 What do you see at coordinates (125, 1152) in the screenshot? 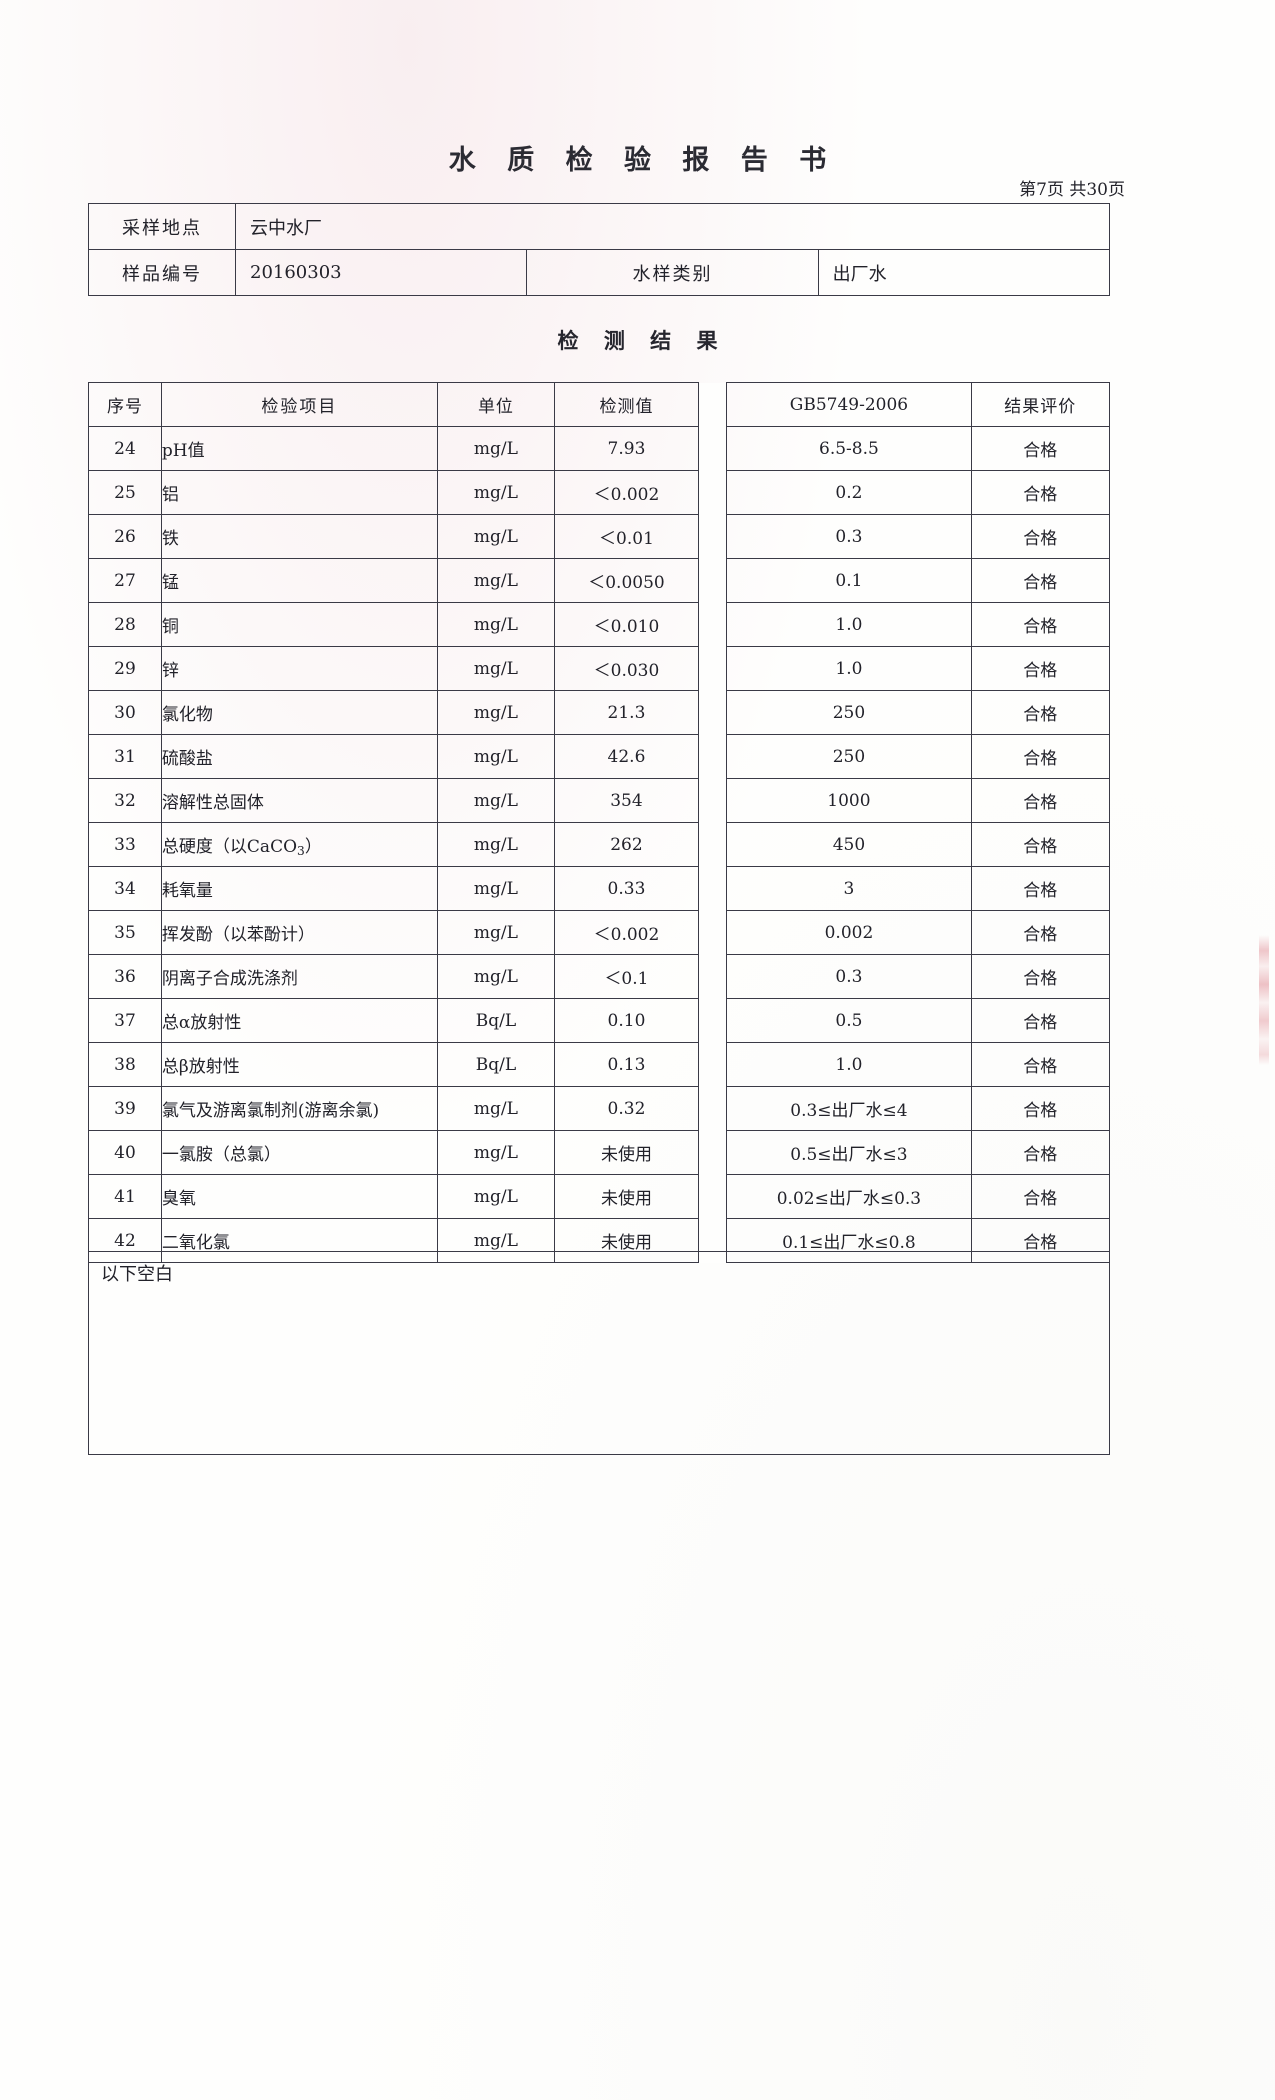
I see `cell-no: 40` at bounding box center [125, 1152].